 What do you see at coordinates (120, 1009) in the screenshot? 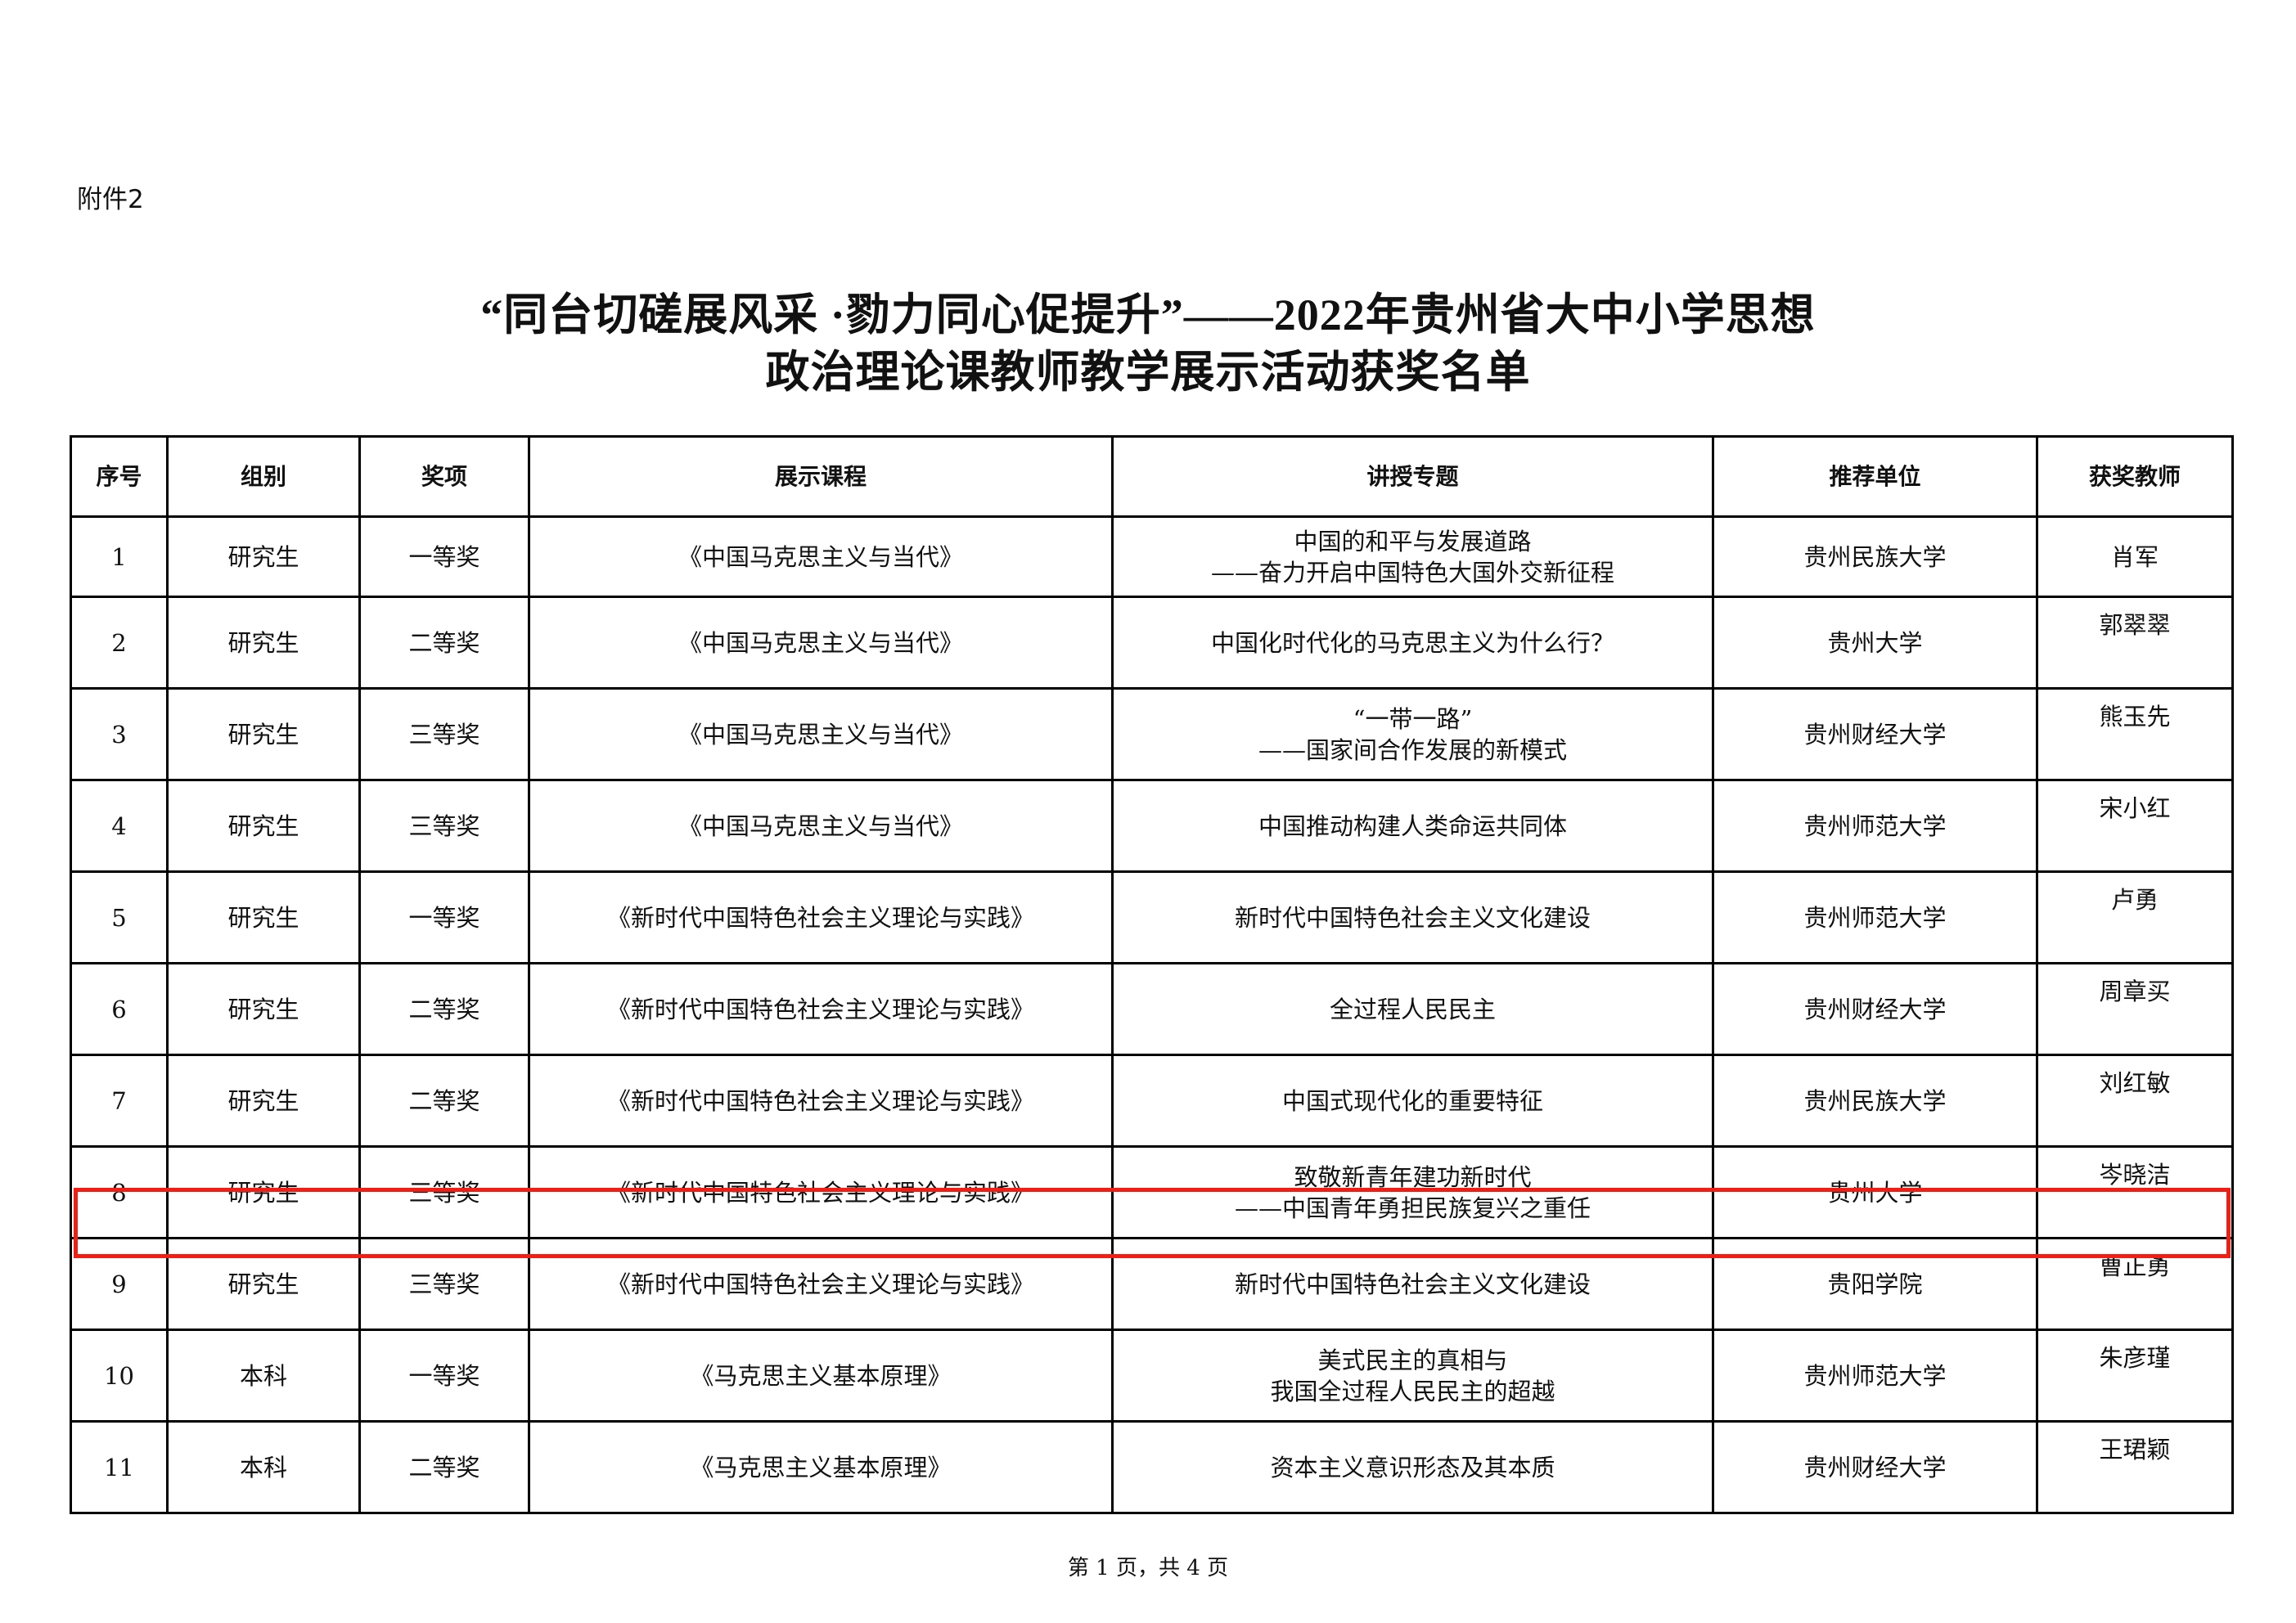
I see `cell-no: 6` at bounding box center [120, 1009].